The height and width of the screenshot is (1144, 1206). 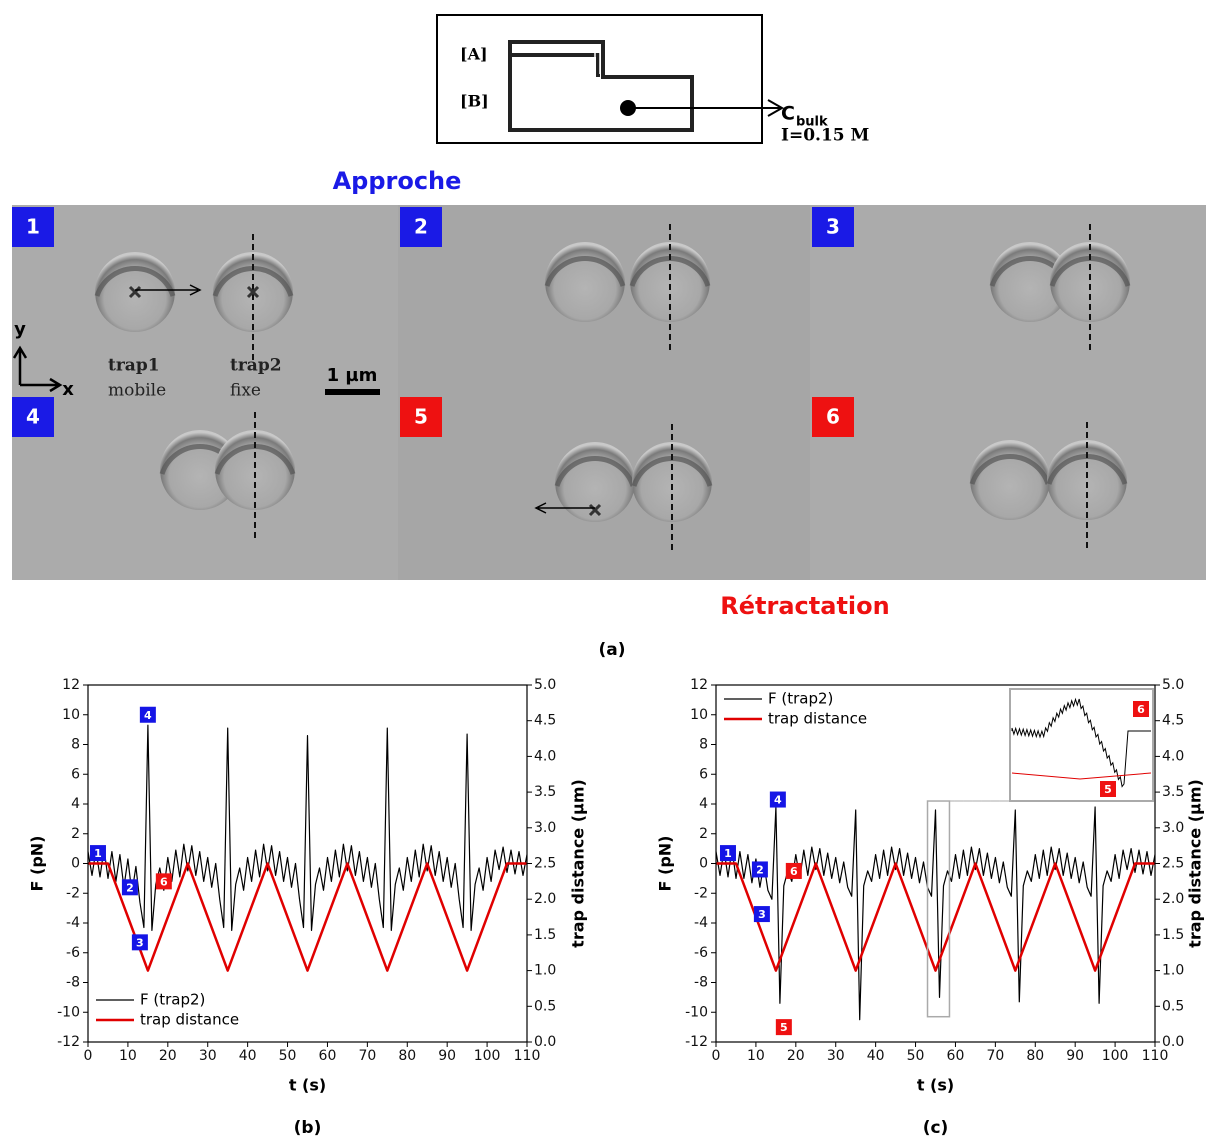 I want to click on schematic: [A] [B] C bulk I=0.15 M, so click(x=653, y=80).